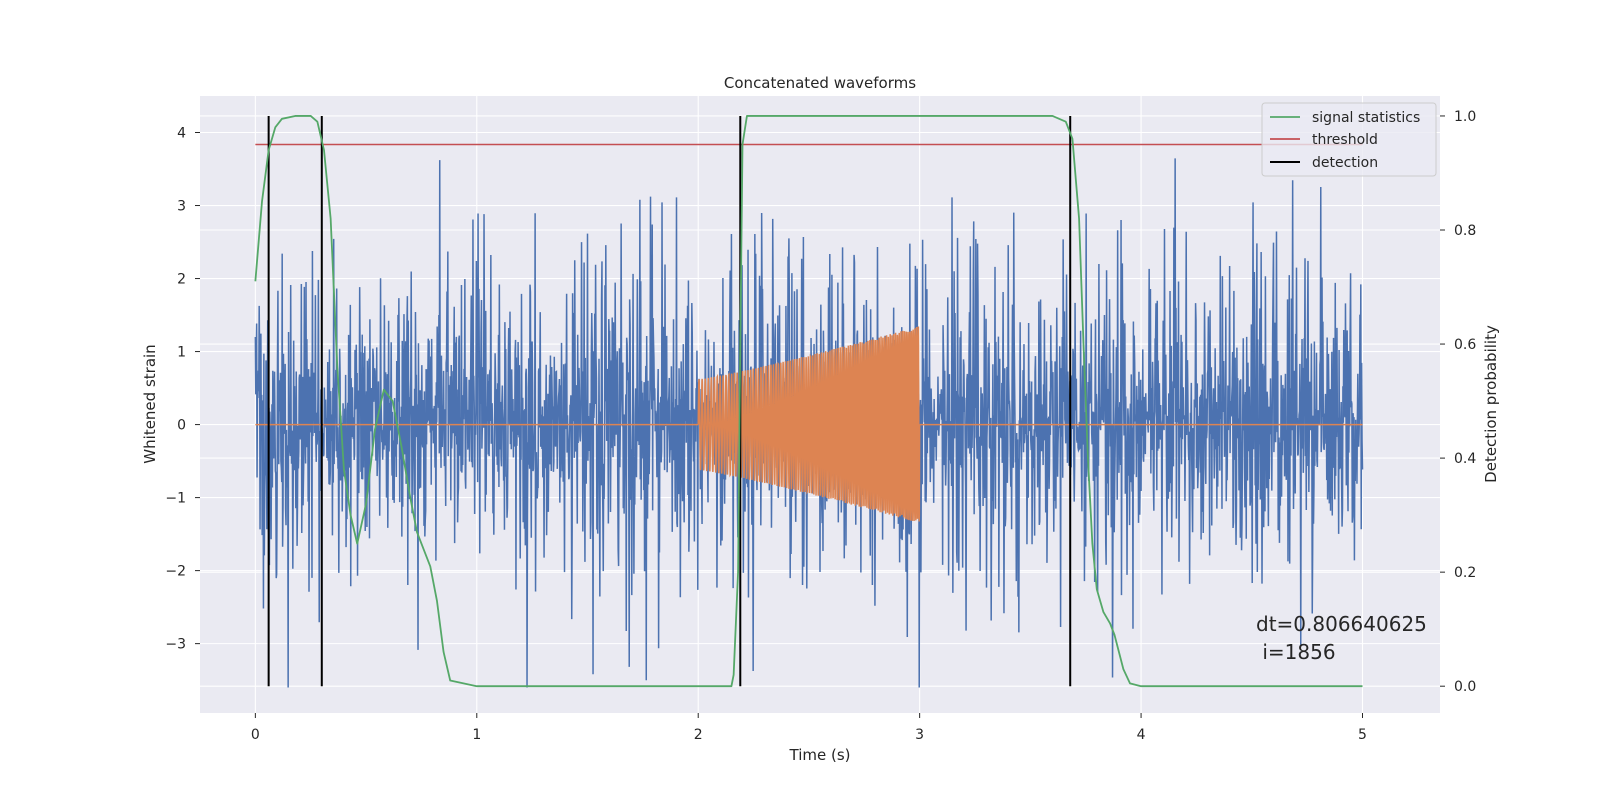  What do you see at coordinates (255, 735) in the screenshot?
I see `x-tick-label: 0` at bounding box center [255, 735].